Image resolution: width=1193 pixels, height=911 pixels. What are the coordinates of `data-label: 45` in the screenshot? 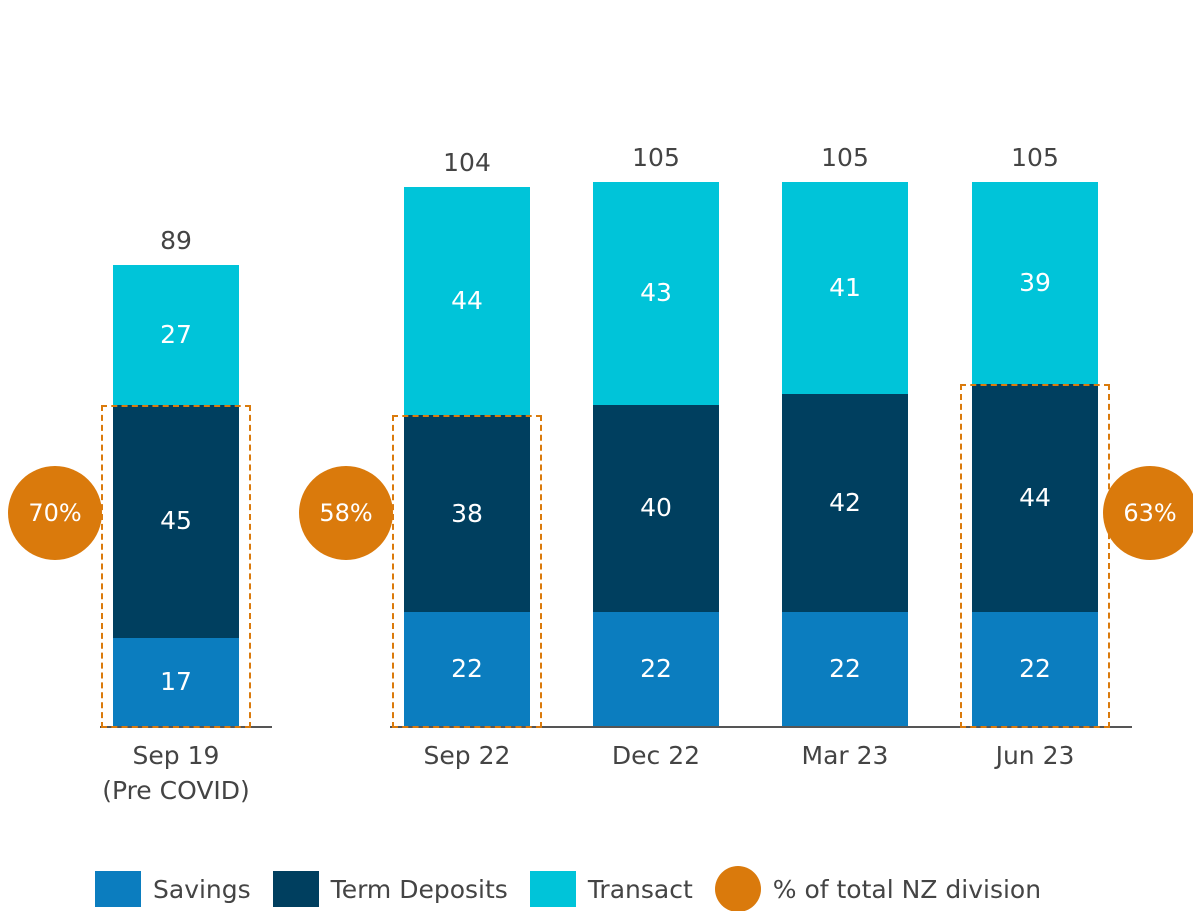 It's located at (176, 521).